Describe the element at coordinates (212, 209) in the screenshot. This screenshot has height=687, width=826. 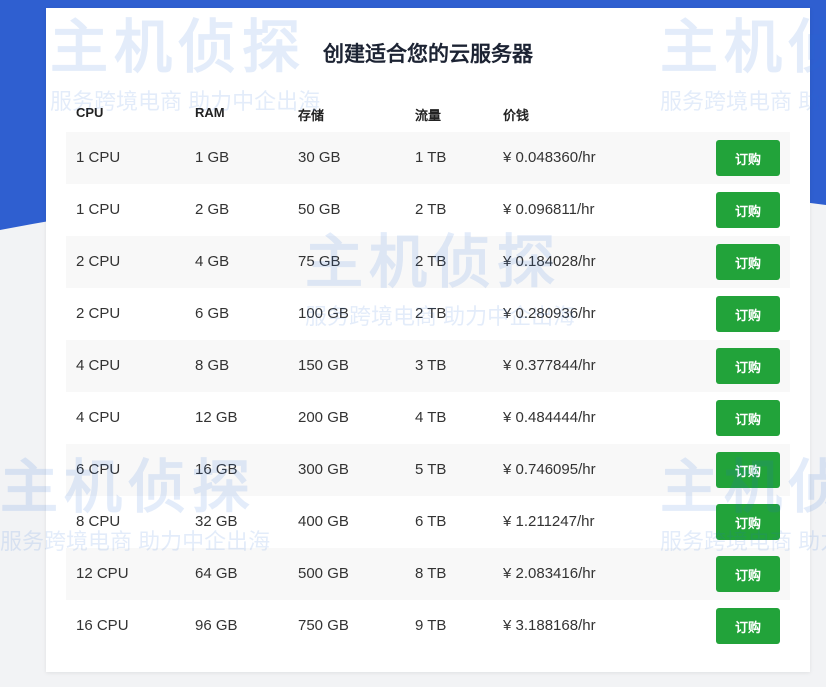
I see `cell-ram: 2 GB` at that location.